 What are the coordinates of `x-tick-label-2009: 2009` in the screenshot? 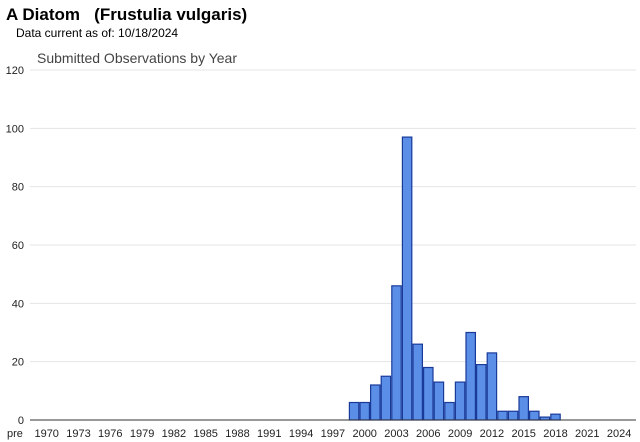 It's located at (460, 434).